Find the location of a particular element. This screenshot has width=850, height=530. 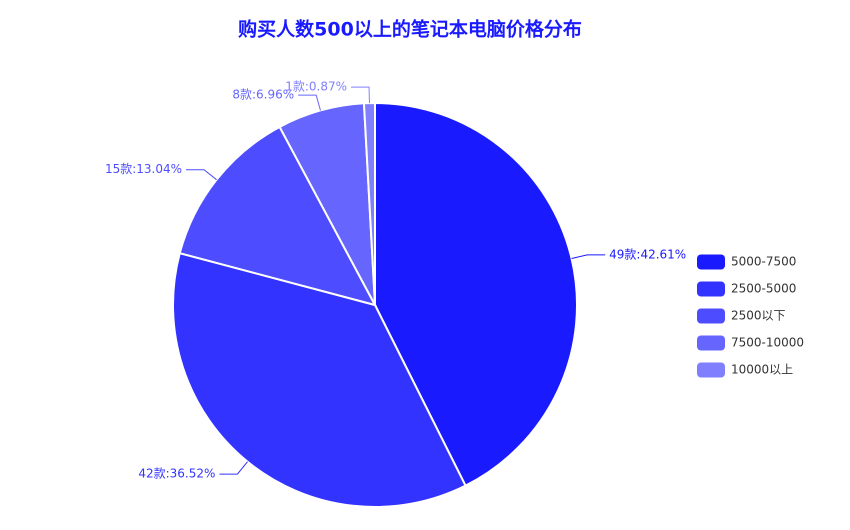

legend-label: 10000以上 is located at coordinates (762, 370).